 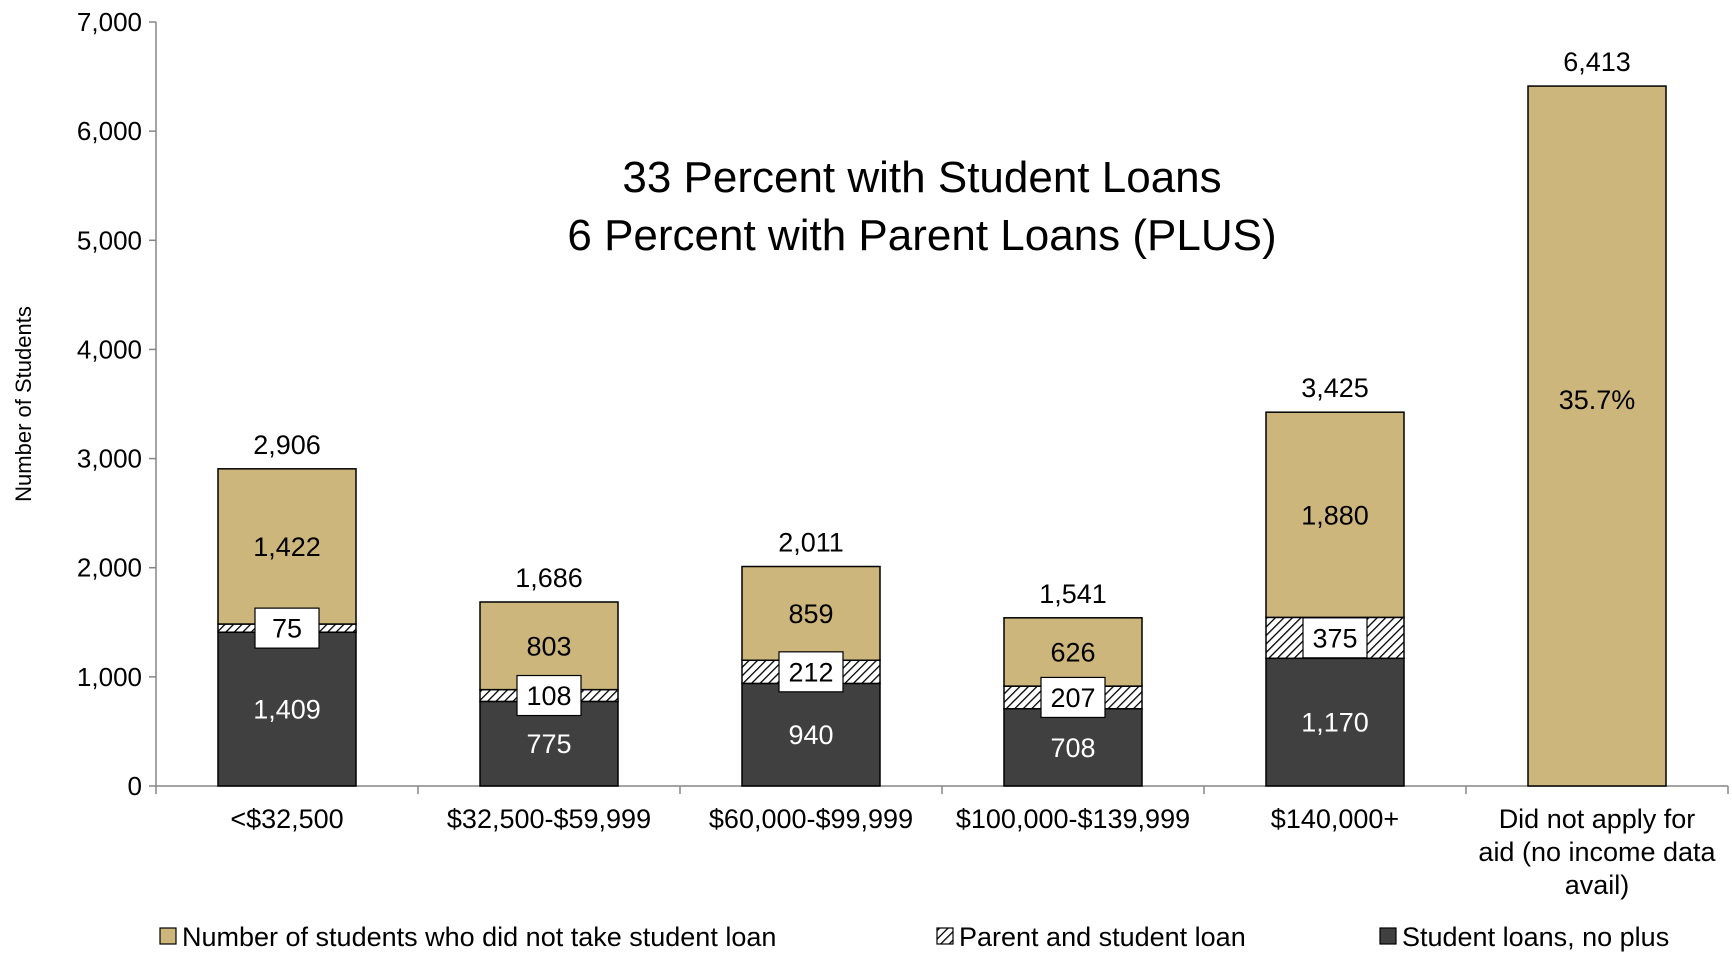 I want to click on data-label: 859, so click(x=810, y=614).